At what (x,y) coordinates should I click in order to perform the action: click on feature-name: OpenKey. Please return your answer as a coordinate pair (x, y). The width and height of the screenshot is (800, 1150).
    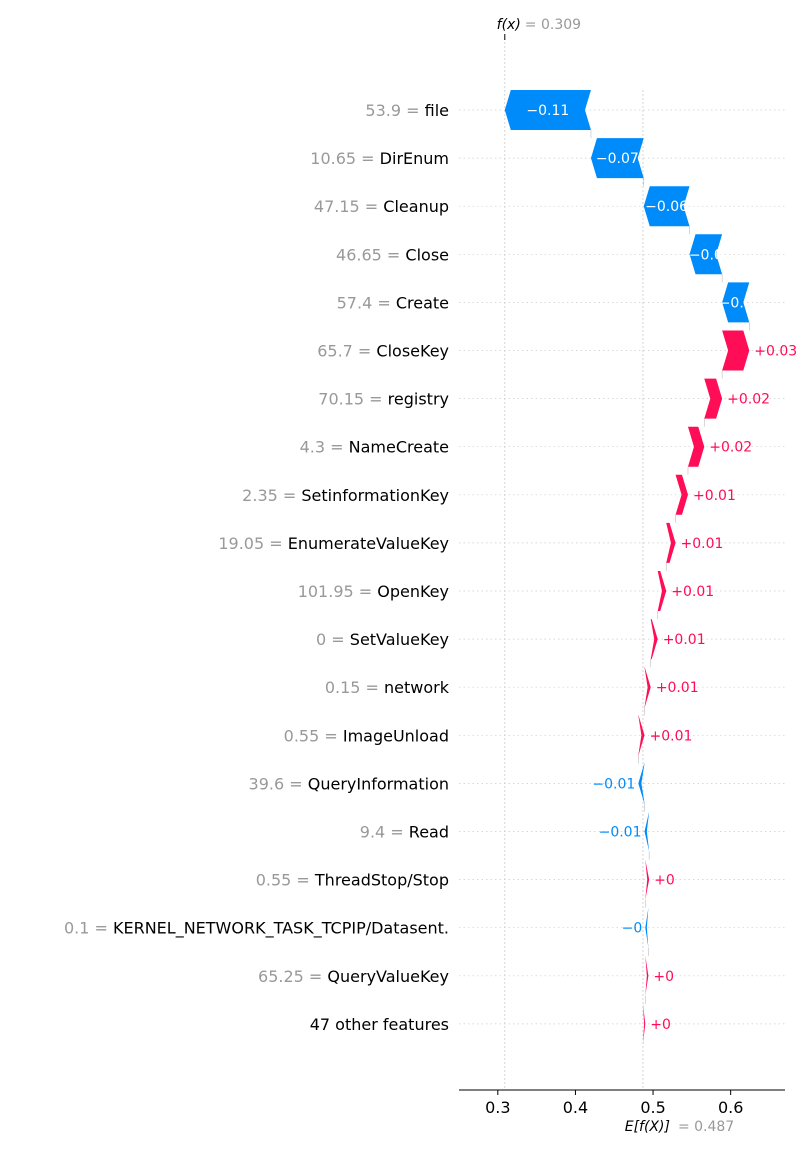
    Looking at the image, I should click on (413, 591).